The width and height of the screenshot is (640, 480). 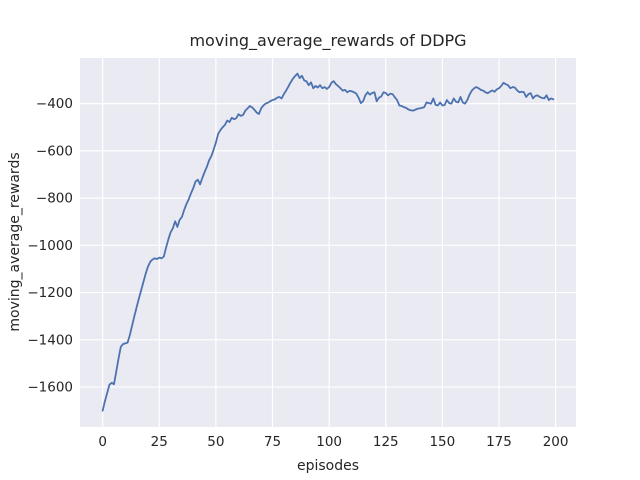 What do you see at coordinates (442, 442) in the screenshot?
I see `x-tick-label: 150` at bounding box center [442, 442].